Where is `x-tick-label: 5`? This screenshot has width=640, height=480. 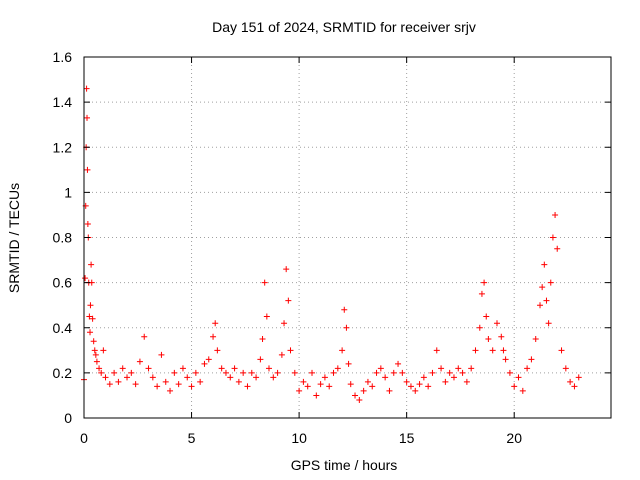
x-tick-label: 5 is located at coordinates (192, 438).